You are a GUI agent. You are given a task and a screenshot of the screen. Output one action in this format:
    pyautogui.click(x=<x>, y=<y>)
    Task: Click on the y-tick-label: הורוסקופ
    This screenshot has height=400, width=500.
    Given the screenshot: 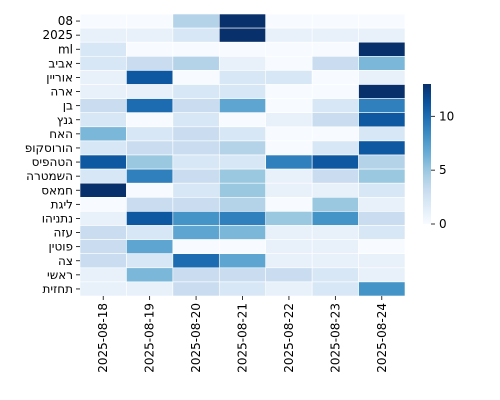 What is the action you would take?
    pyautogui.click(x=49, y=148)
    